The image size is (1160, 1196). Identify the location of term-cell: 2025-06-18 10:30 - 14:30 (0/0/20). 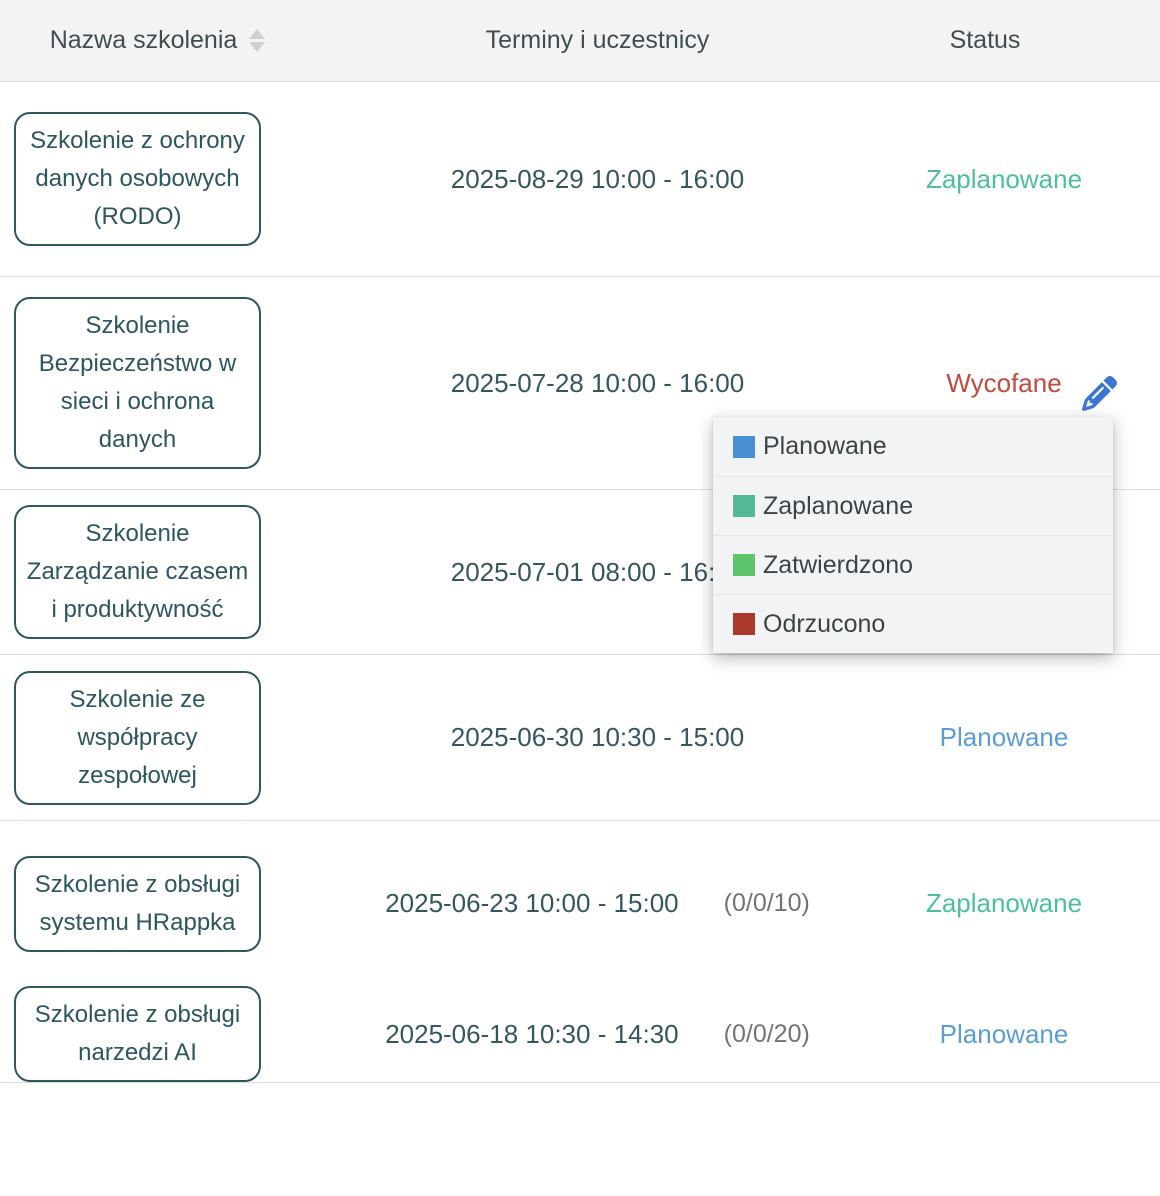
(597, 1034).